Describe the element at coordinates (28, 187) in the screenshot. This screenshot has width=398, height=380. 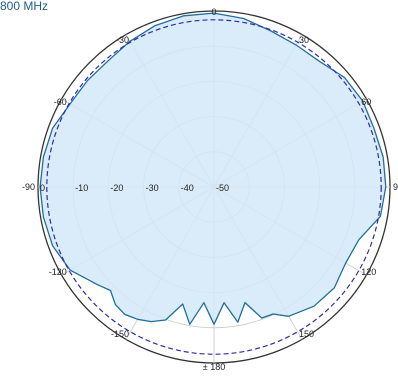
I see `angle-label: -90` at that location.